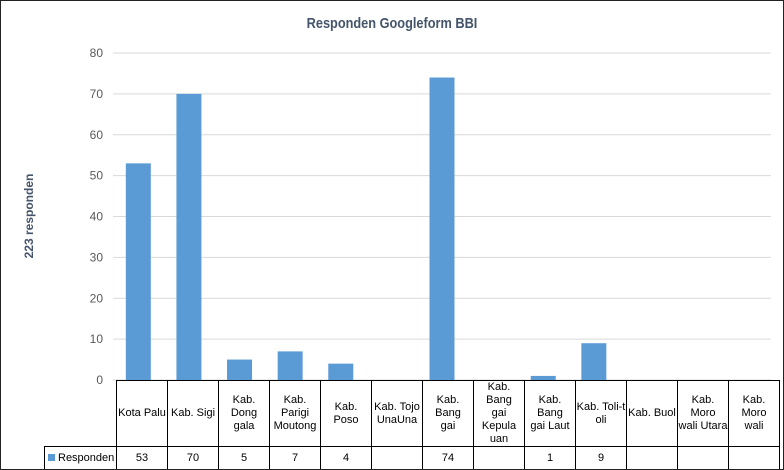 The height and width of the screenshot is (470, 784). I want to click on y-tick-label: 10, so click(97, 339).